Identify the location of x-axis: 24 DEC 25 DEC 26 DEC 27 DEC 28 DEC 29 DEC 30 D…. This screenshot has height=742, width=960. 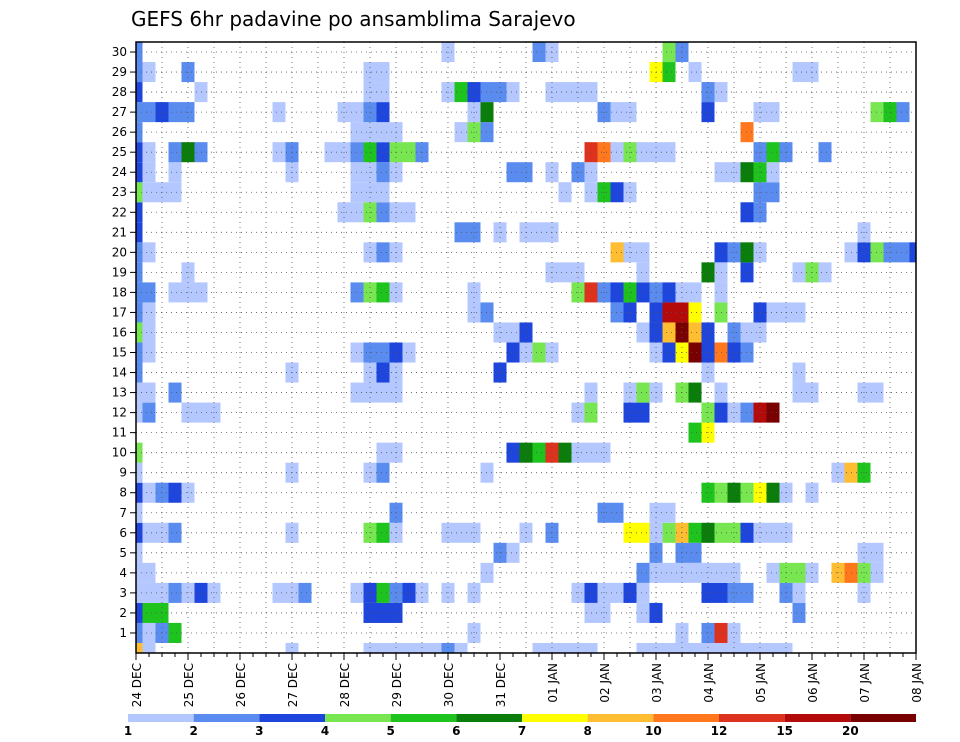
(527, 680).